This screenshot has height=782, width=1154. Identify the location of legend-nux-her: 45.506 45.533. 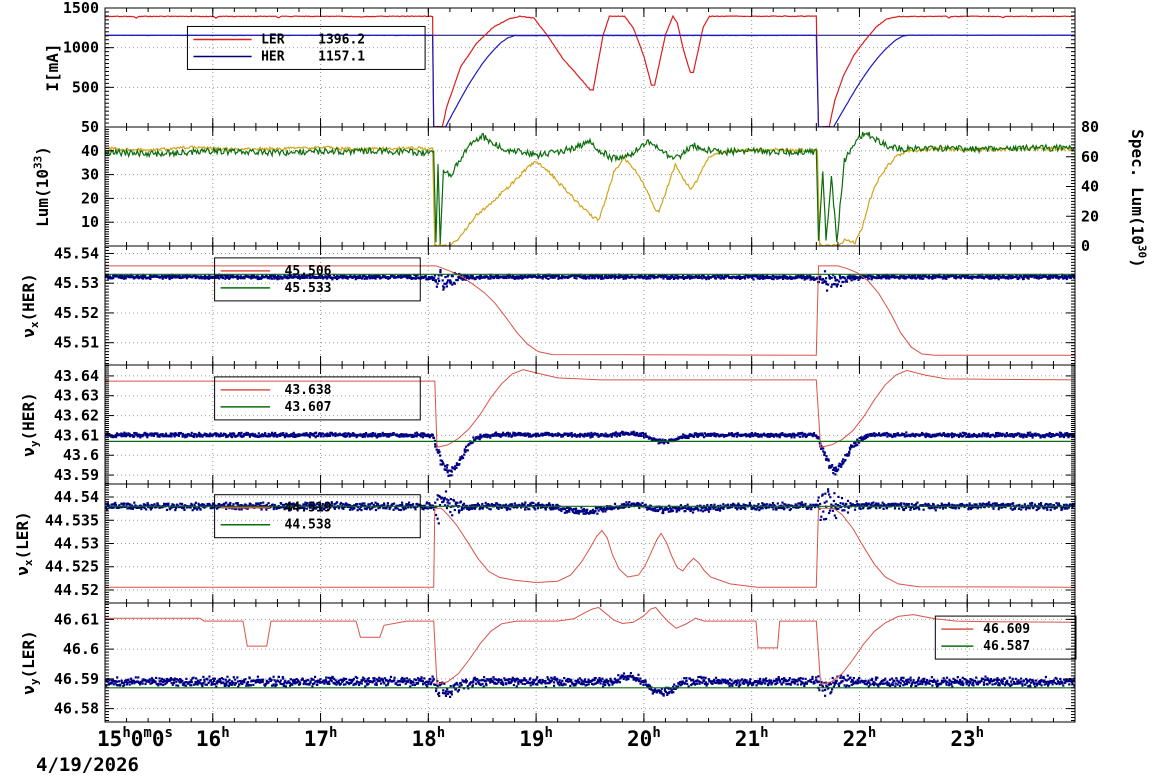
(317, 279).